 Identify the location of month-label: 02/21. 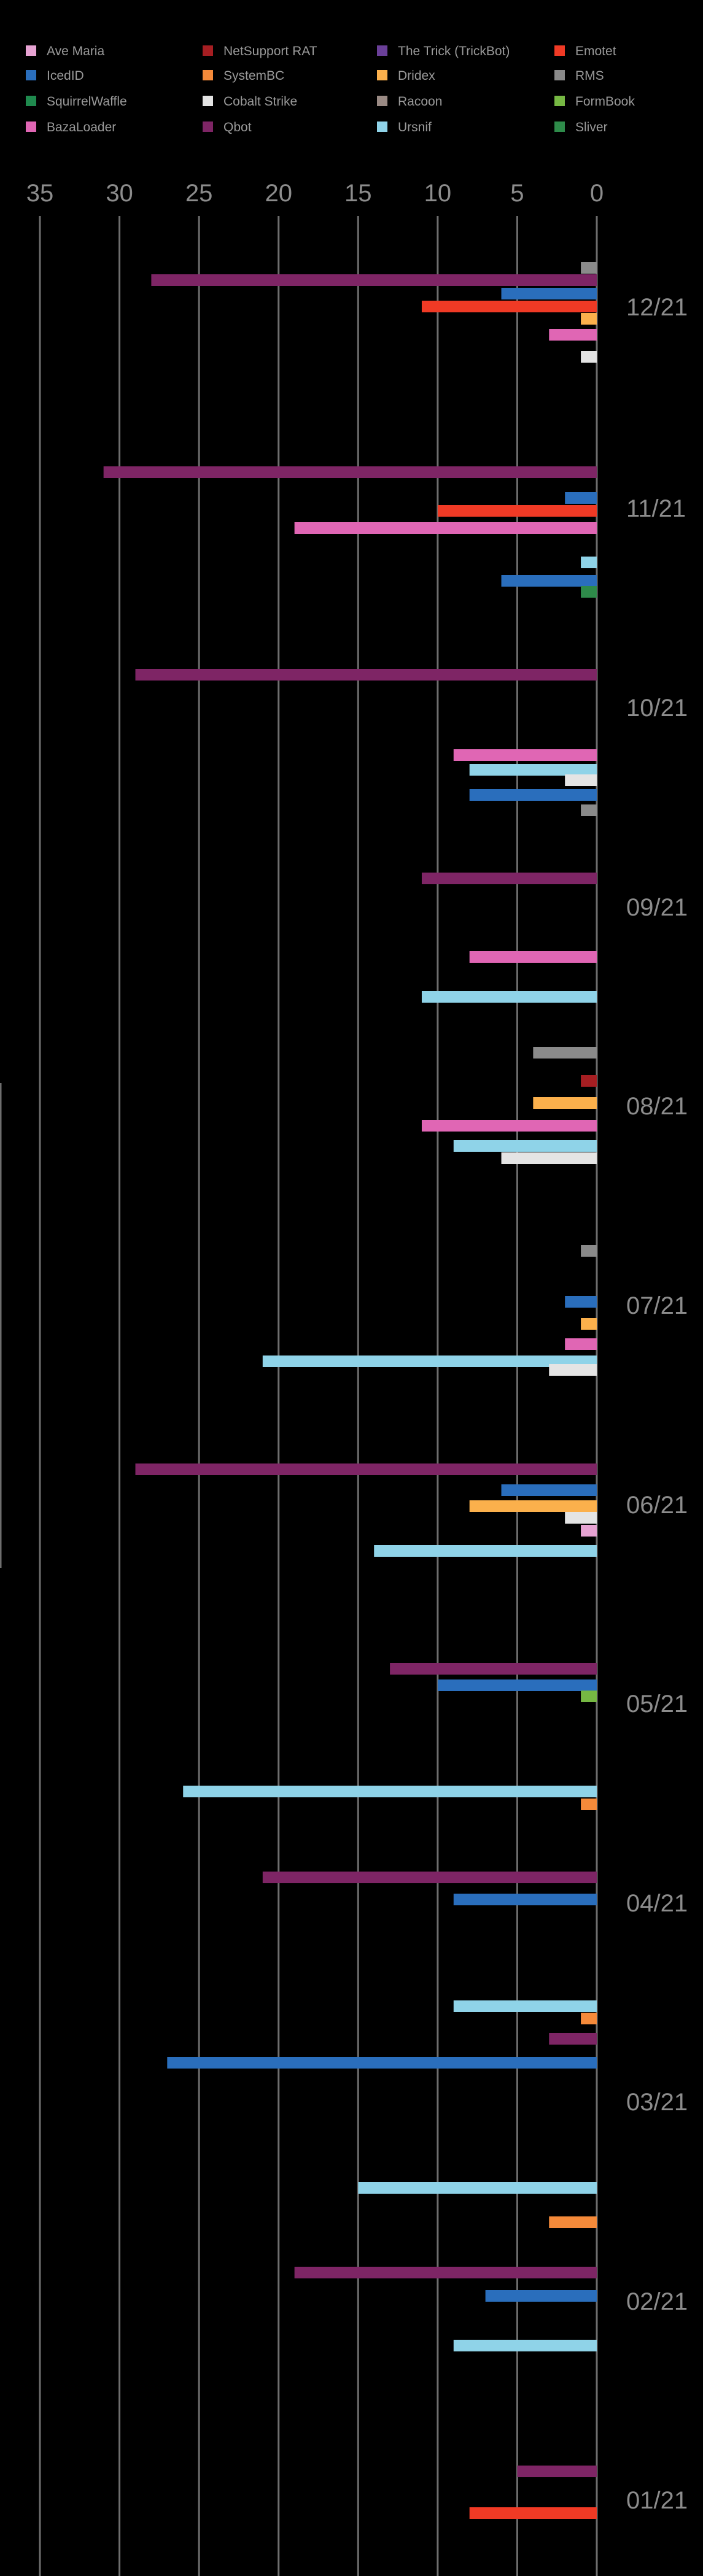
(657, 2301).